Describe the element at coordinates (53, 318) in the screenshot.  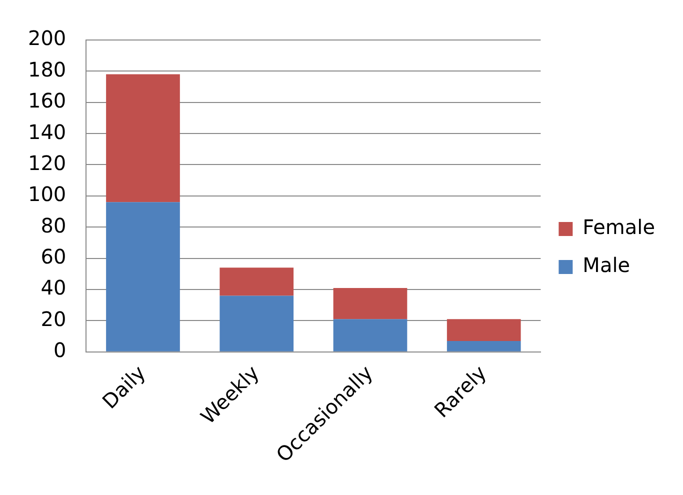
I see `y-tick-label: 20` at that location.